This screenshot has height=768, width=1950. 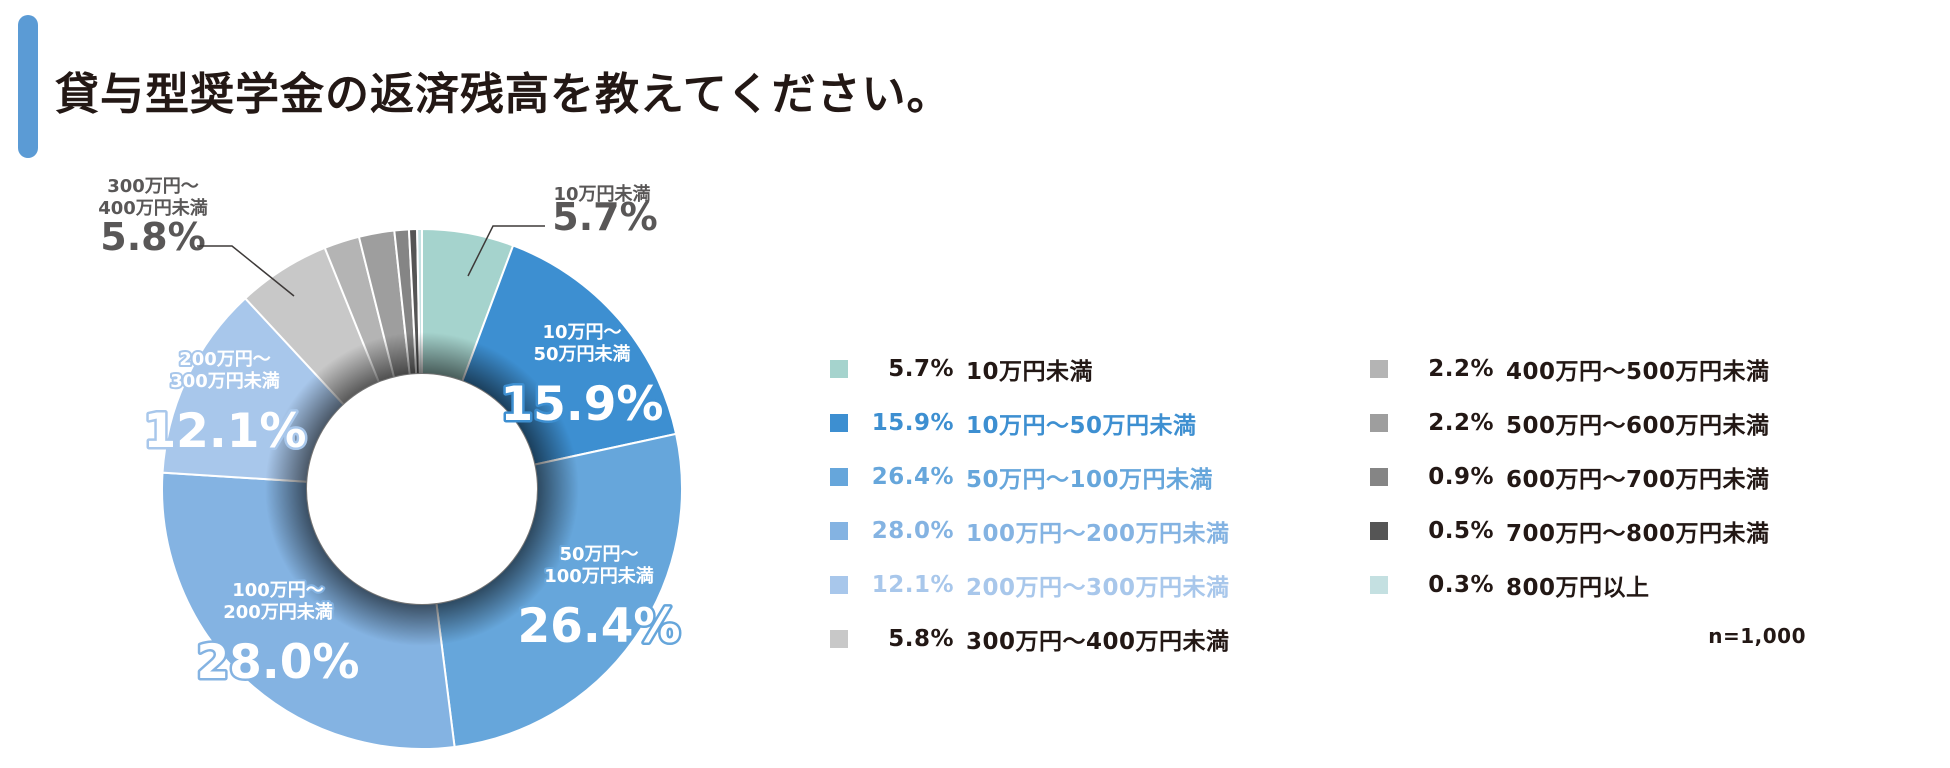 What do you see at coordinates (503, 94) in the screenshot?
I see `page-title: 貸与型奨学金の返済残高を教えてください。` at bounding box center [503, 94].